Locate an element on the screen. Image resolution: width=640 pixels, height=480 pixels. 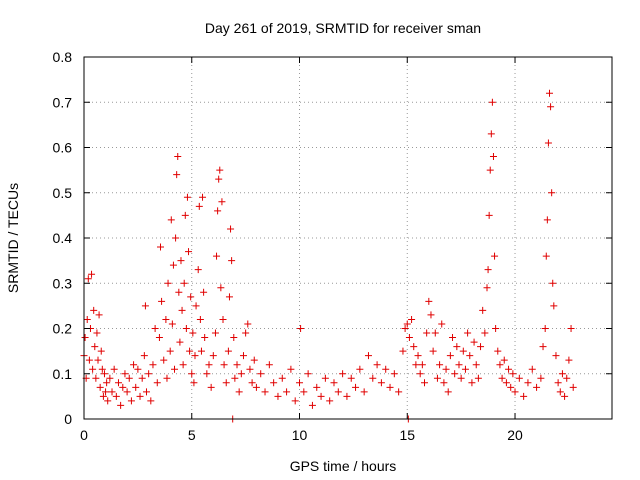
x-tick-label: 0 is located at coordinates (84, 435).